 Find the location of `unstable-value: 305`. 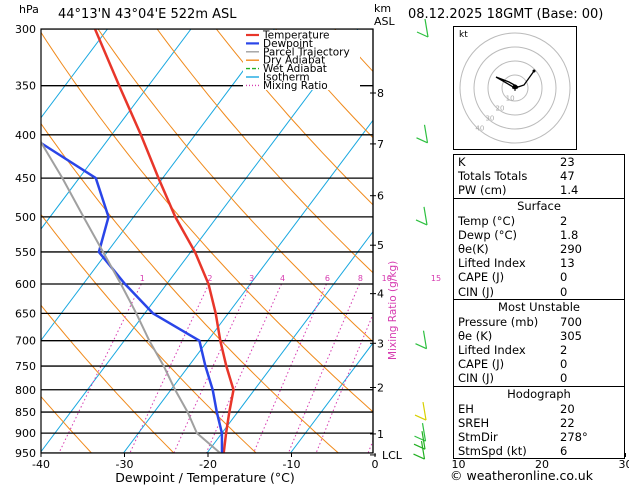

unstable-value: 305 is located at coordinates (571, 335).